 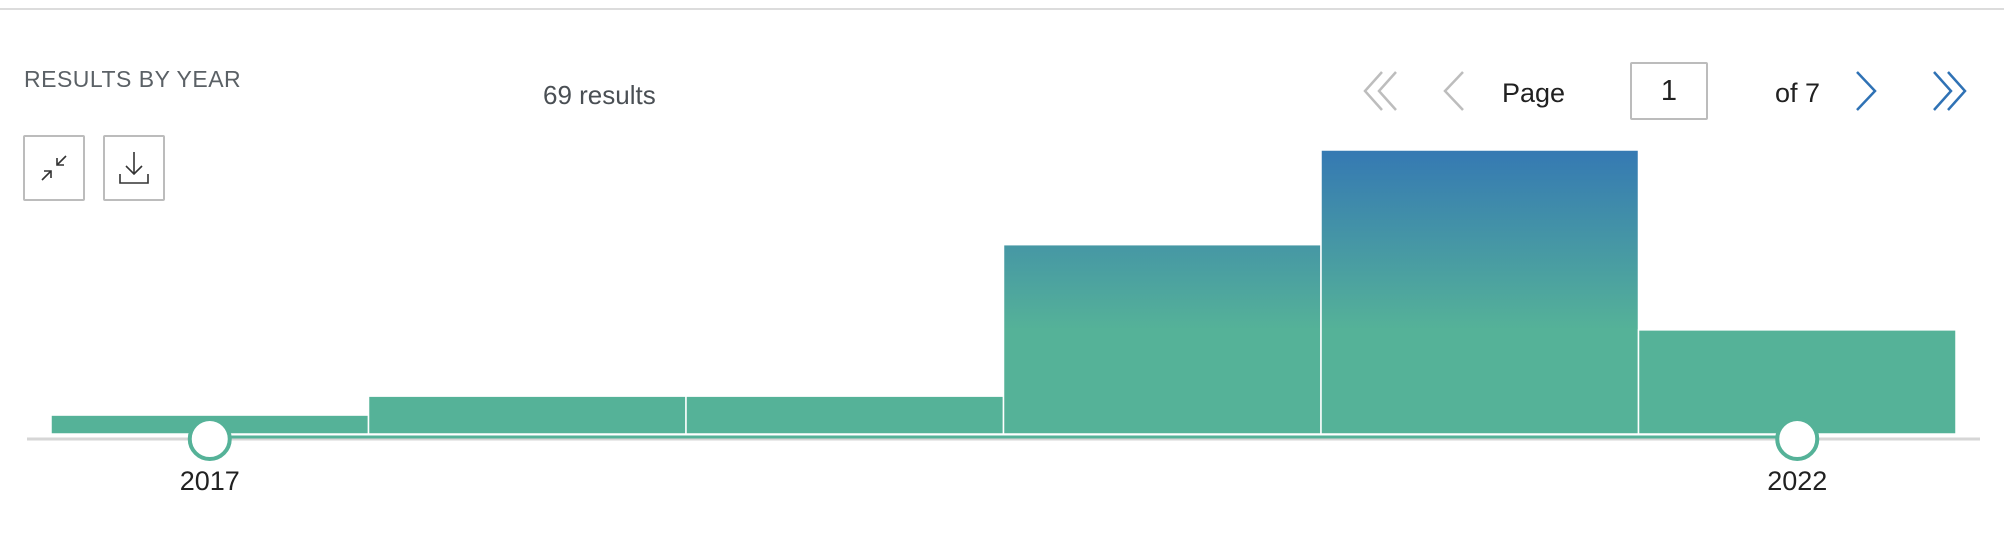 I want to click on download-chart-button, so click(x=134, y=168).